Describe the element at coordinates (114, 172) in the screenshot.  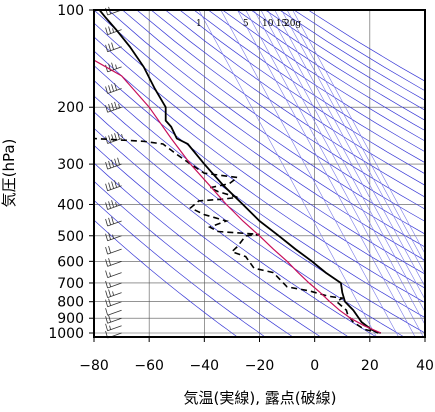
I see `wind-barbs` at that location.